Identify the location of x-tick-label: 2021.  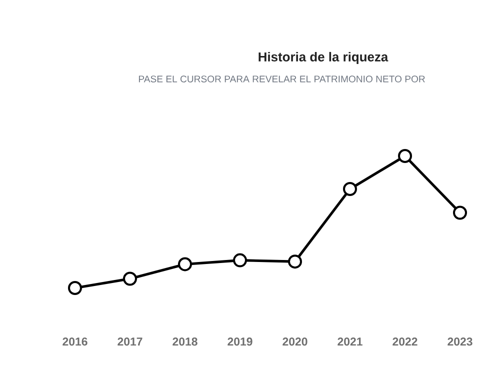
(350, 342).